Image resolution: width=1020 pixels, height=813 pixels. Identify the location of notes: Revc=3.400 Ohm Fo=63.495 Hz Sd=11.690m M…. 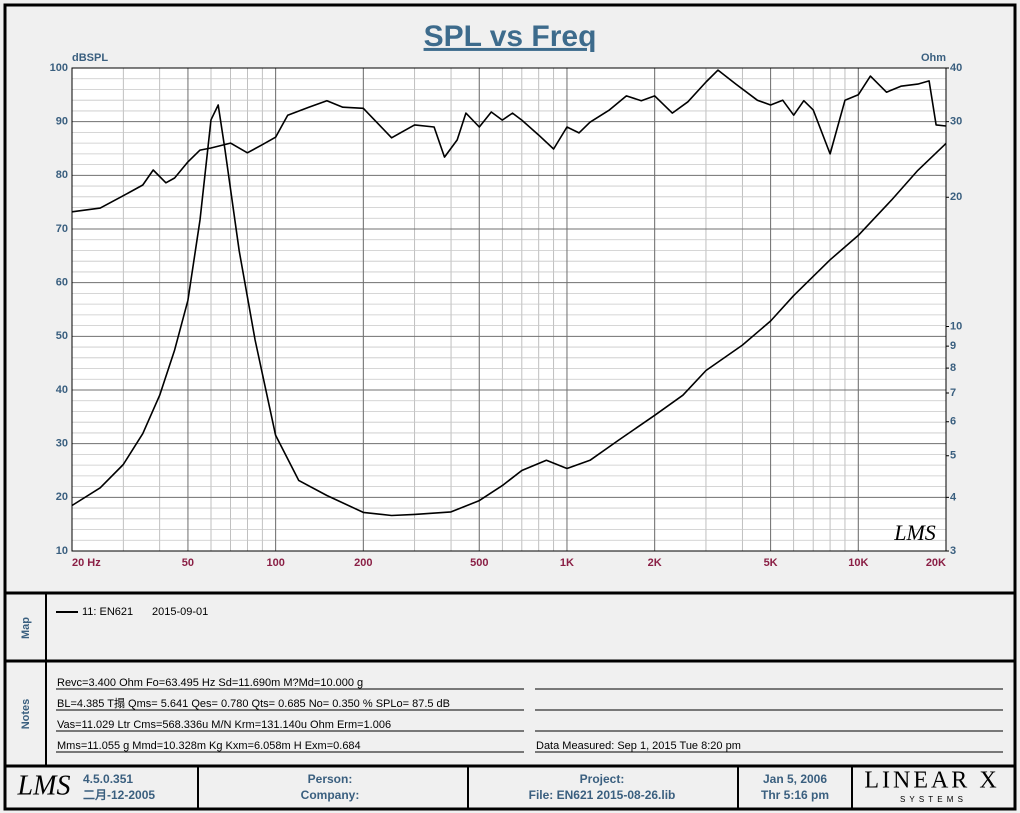
(529, 715).